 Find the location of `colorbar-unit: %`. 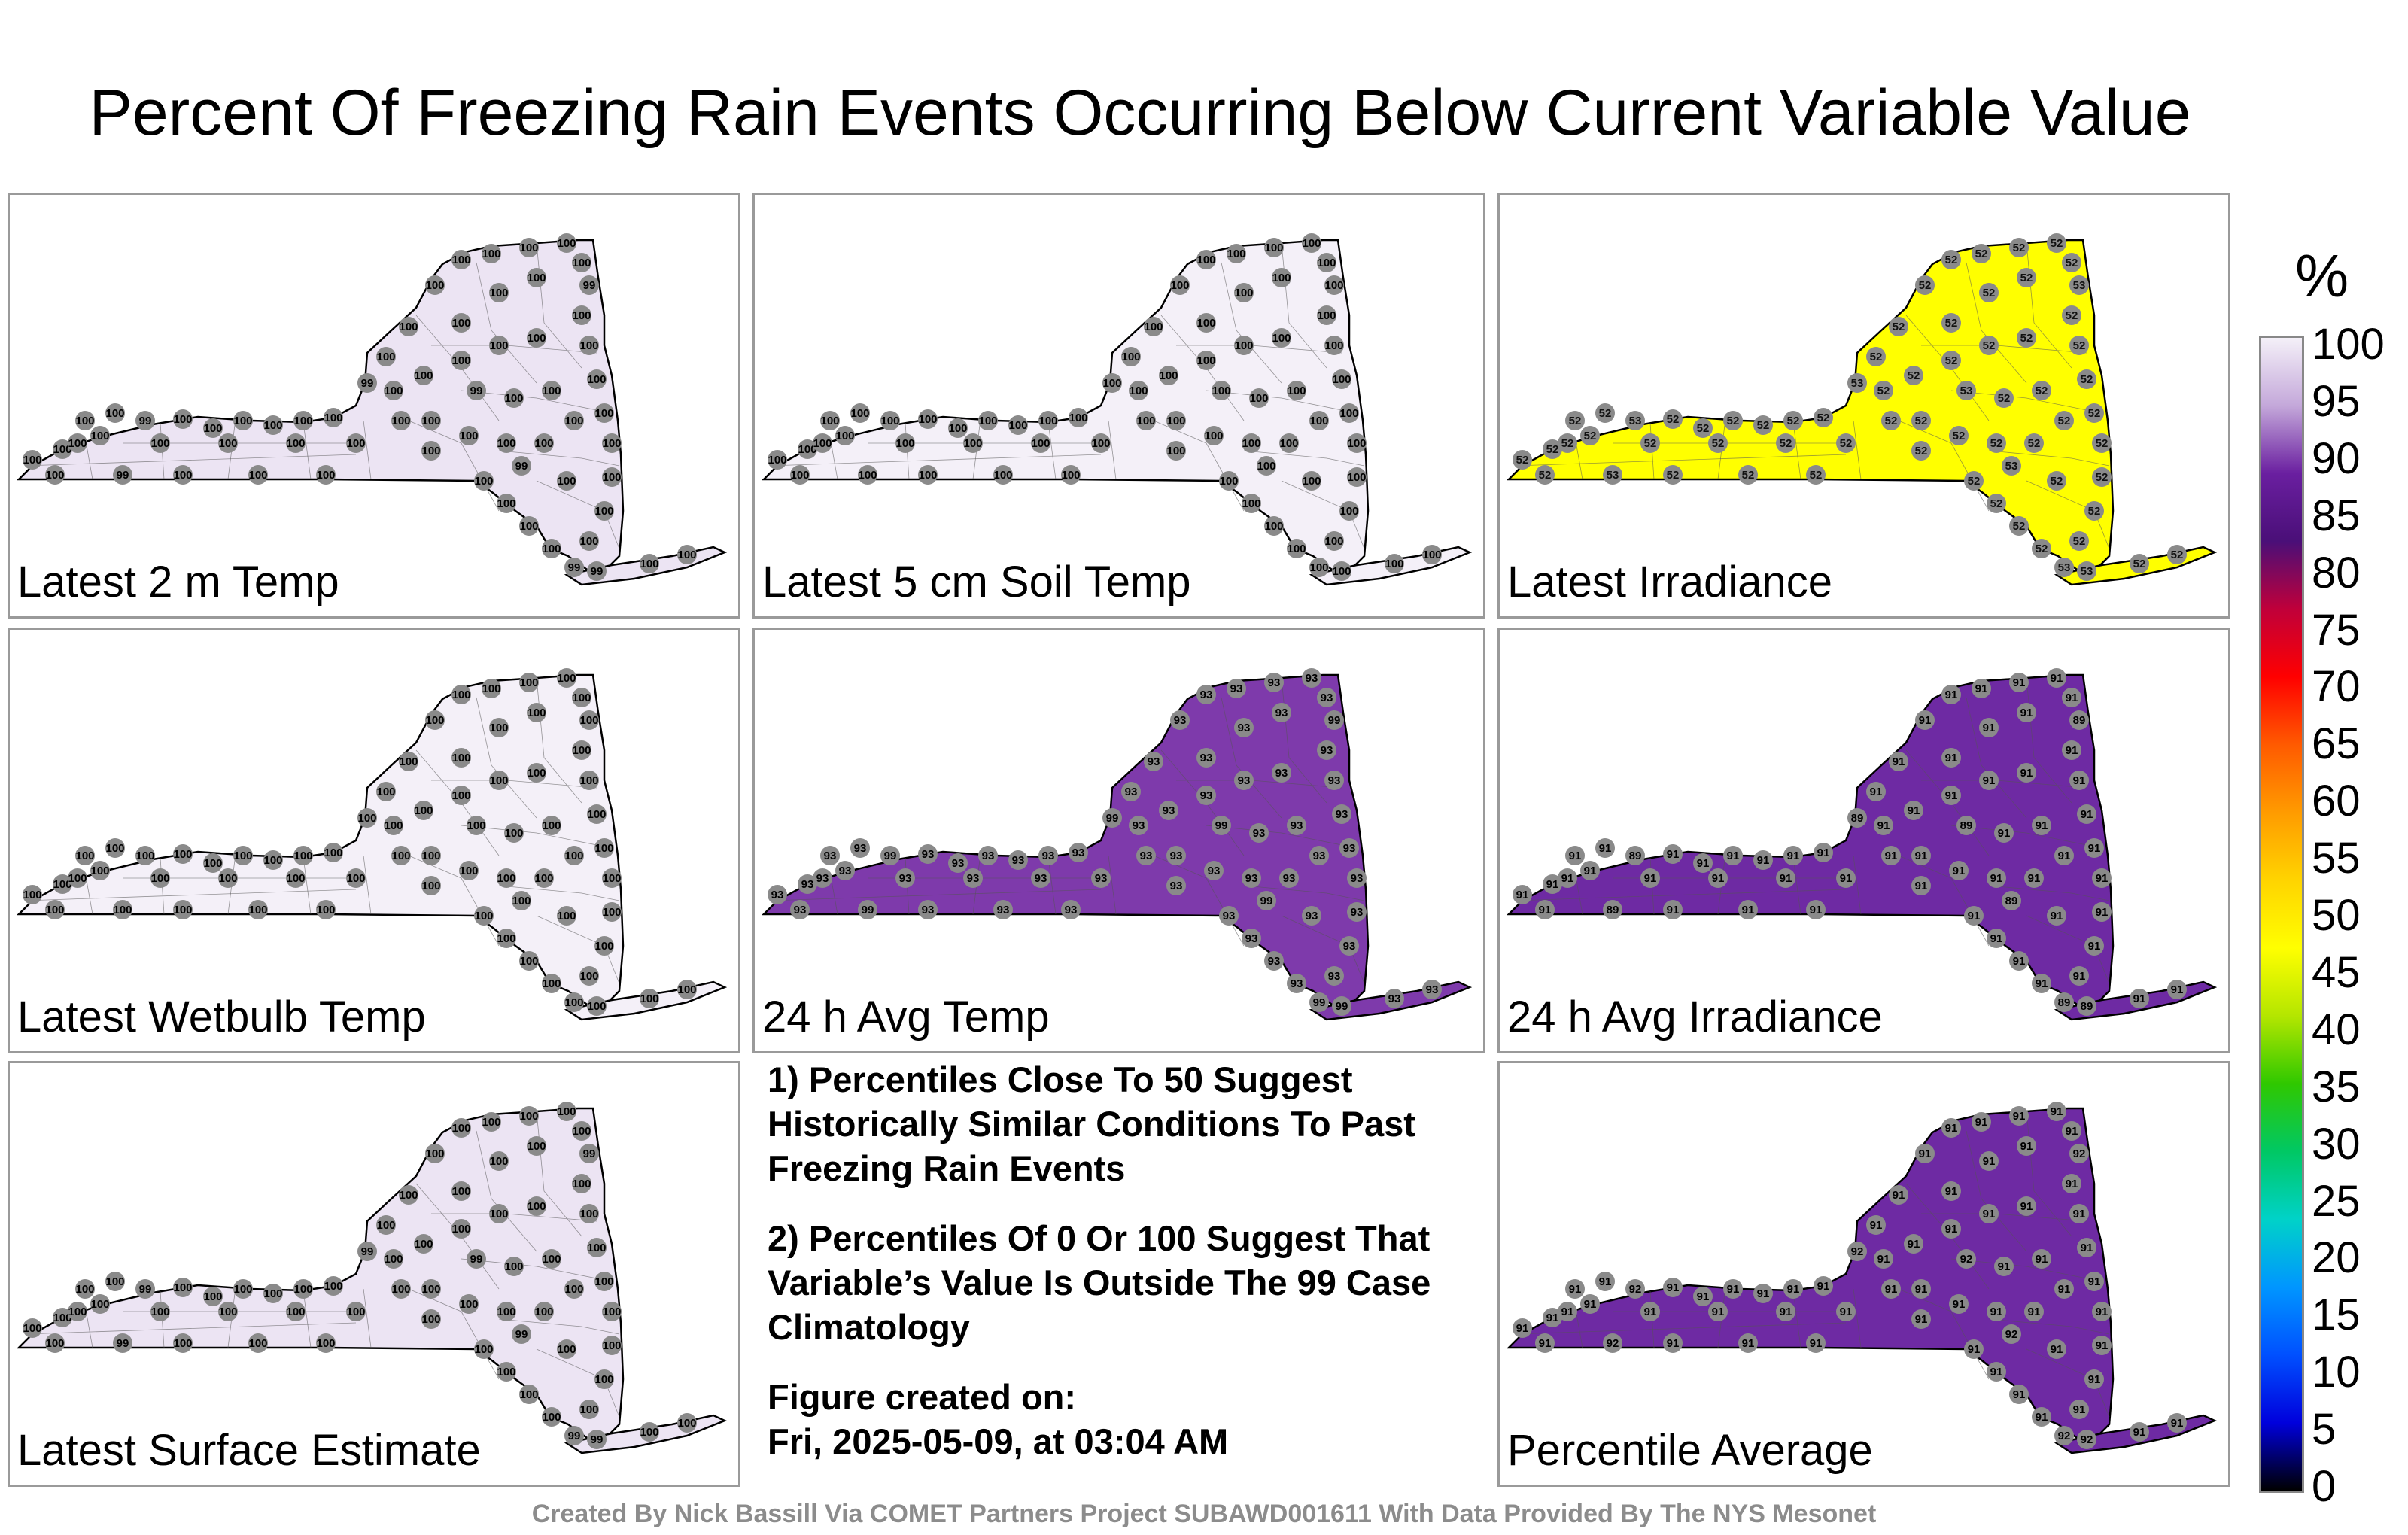

colorbar-unit: % is located at coordinates (2322, 275).